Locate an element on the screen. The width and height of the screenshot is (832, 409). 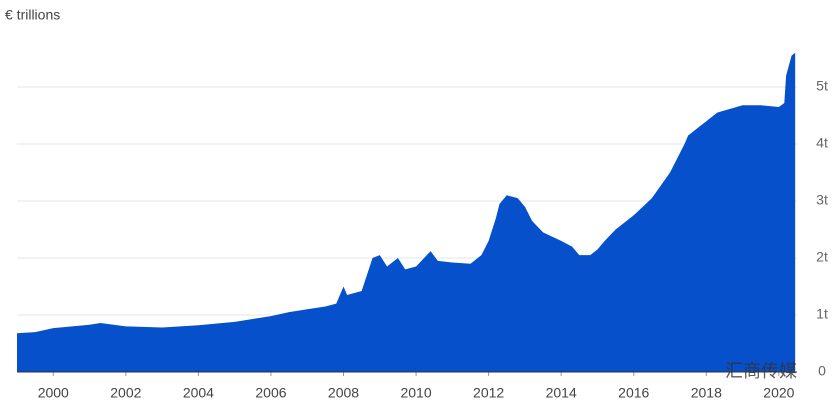
x-tick-label: 2018 is located at coordinates (706, 393).